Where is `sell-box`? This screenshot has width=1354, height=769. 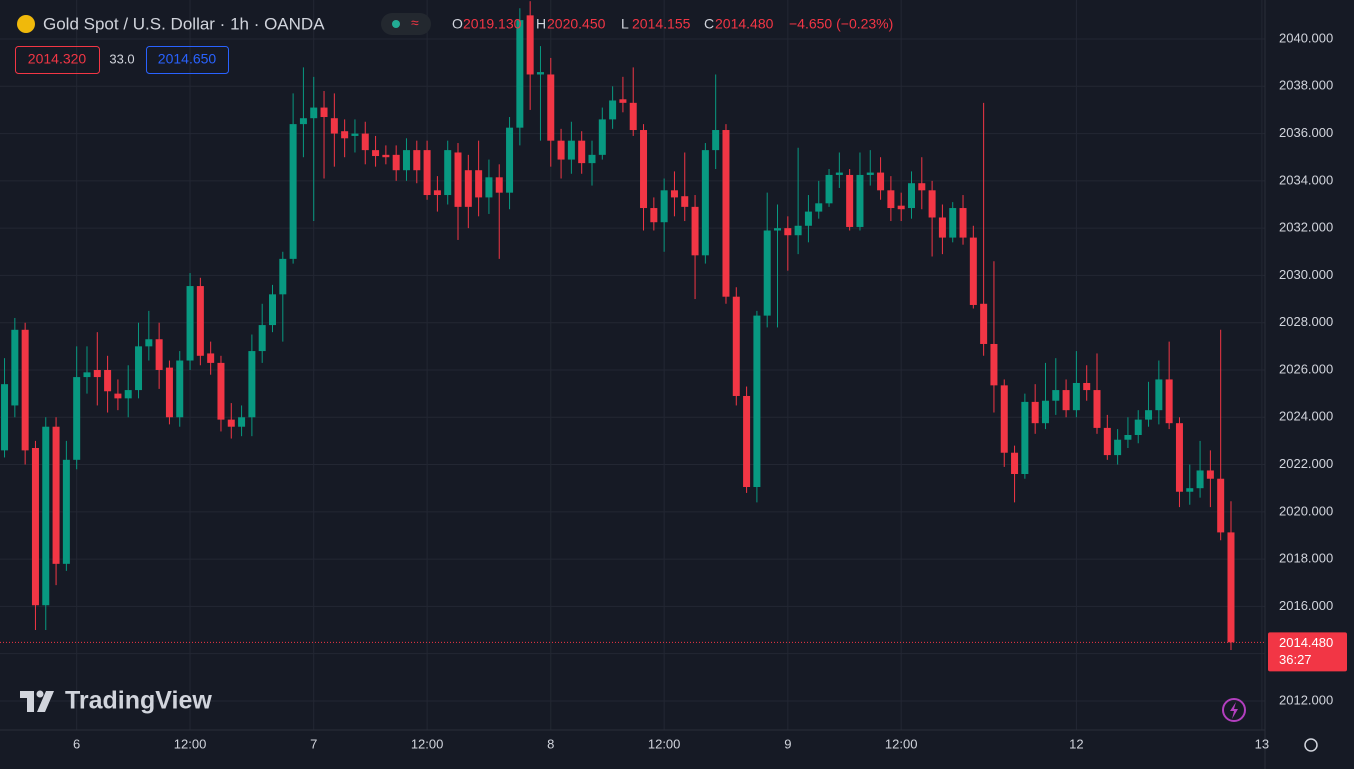 sell-box is located at coordinates (57, 60).